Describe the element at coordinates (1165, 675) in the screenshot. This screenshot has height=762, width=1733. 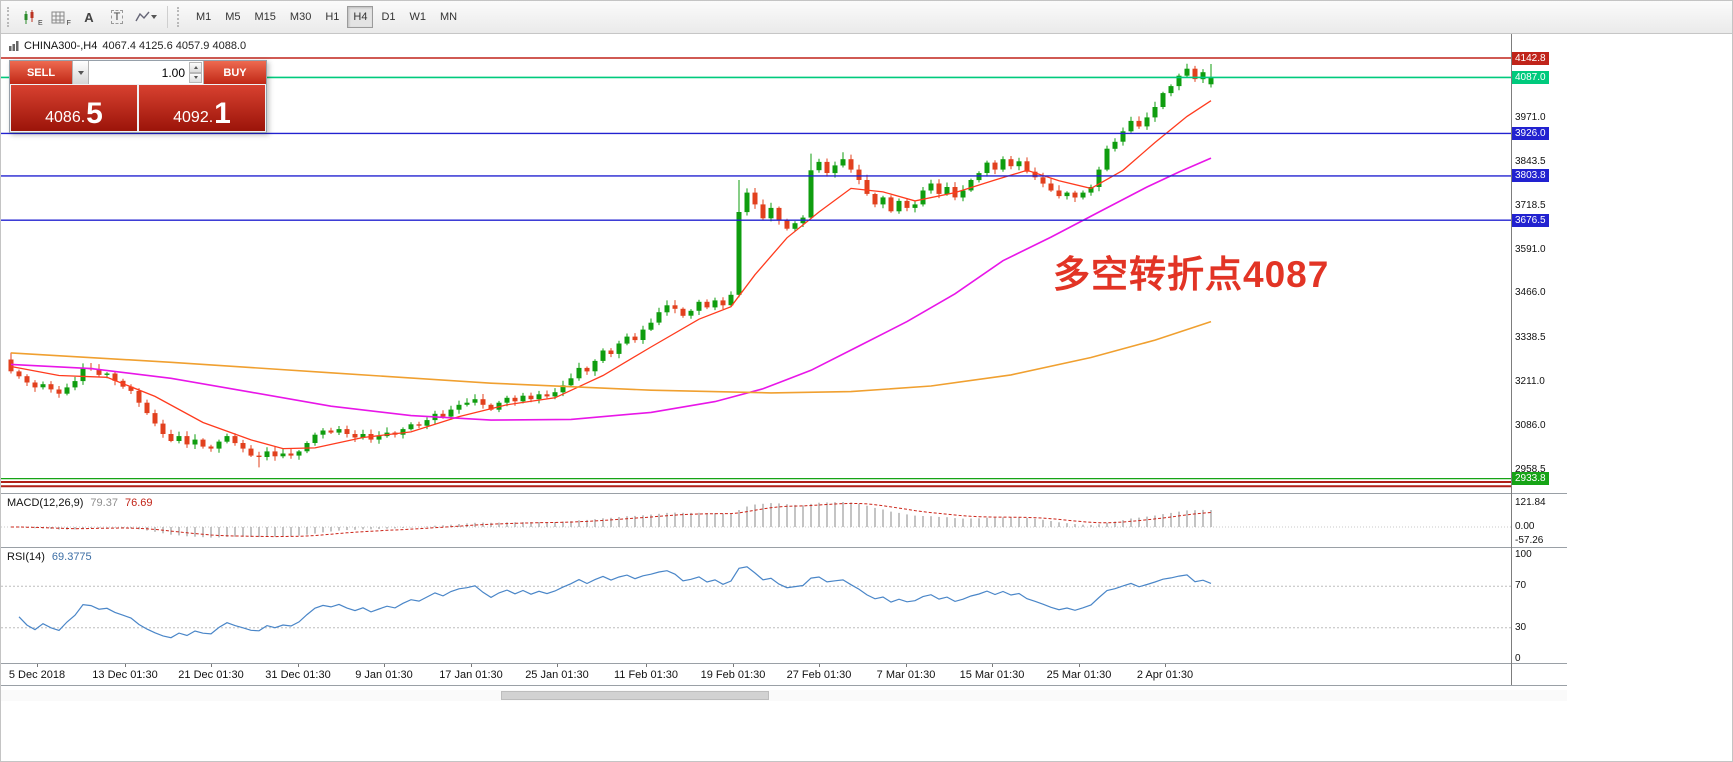
I see `time-axis-label: 2 Apr 01:30` at that location.